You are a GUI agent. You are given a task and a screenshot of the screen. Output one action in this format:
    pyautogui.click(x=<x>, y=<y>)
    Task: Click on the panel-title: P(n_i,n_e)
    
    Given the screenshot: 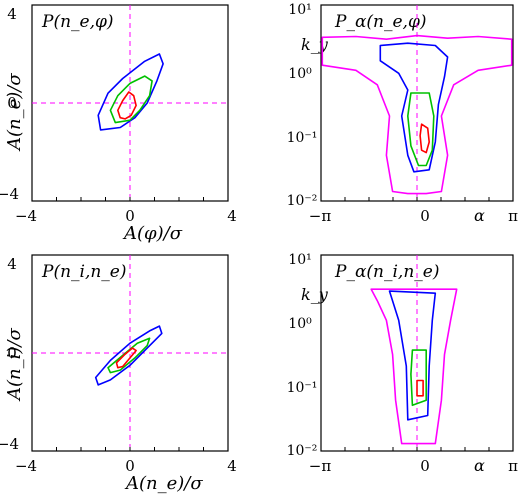 What is the action you would take?
    pyautogui.click(x=84, y=272)
    